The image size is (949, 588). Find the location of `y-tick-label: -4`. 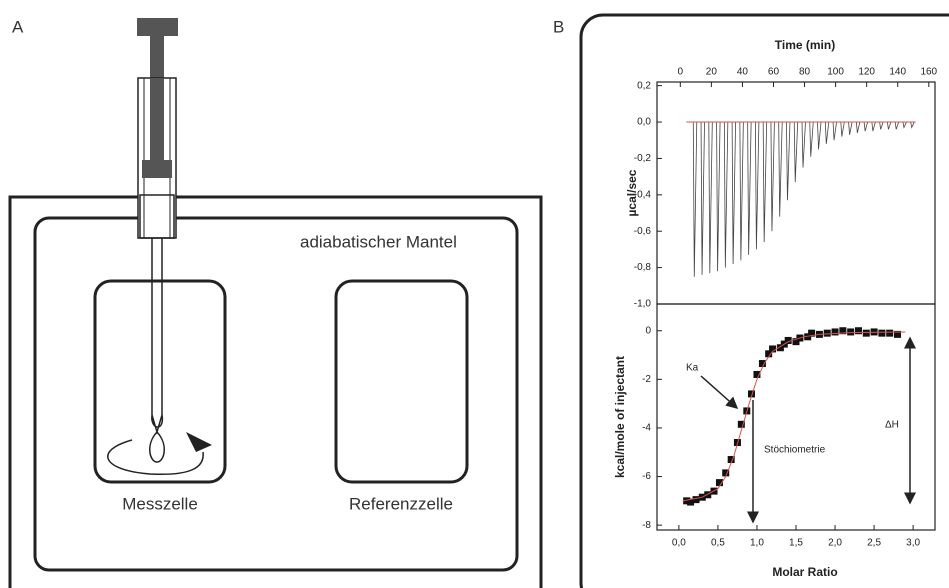

y-tick-label: -4 is located at coordinates (646, 428).